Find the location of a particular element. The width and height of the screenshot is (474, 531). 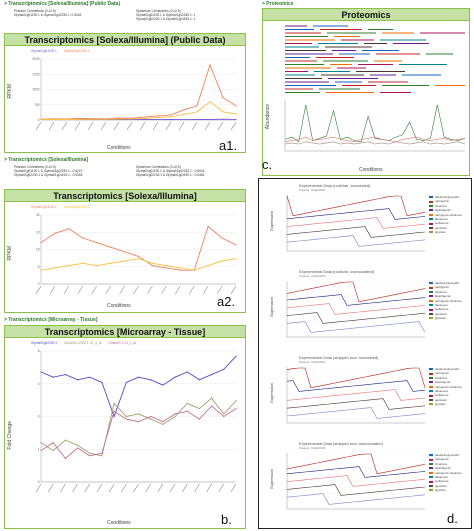

section-header-b: > Transcriptomics [Microarray - Tissue] is located at coordinates (51, 320).